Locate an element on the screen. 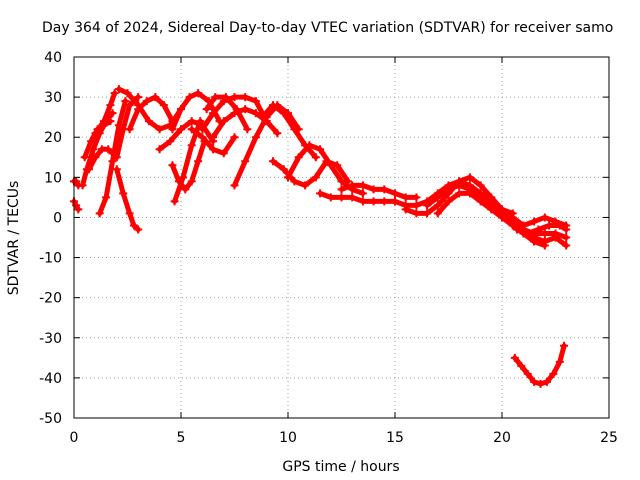  y-tick-label: 20 is located at coordinates (53, 138).